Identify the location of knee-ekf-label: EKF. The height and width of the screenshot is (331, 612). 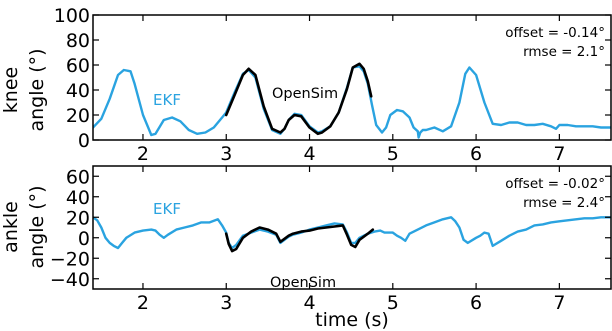
(167, 100).